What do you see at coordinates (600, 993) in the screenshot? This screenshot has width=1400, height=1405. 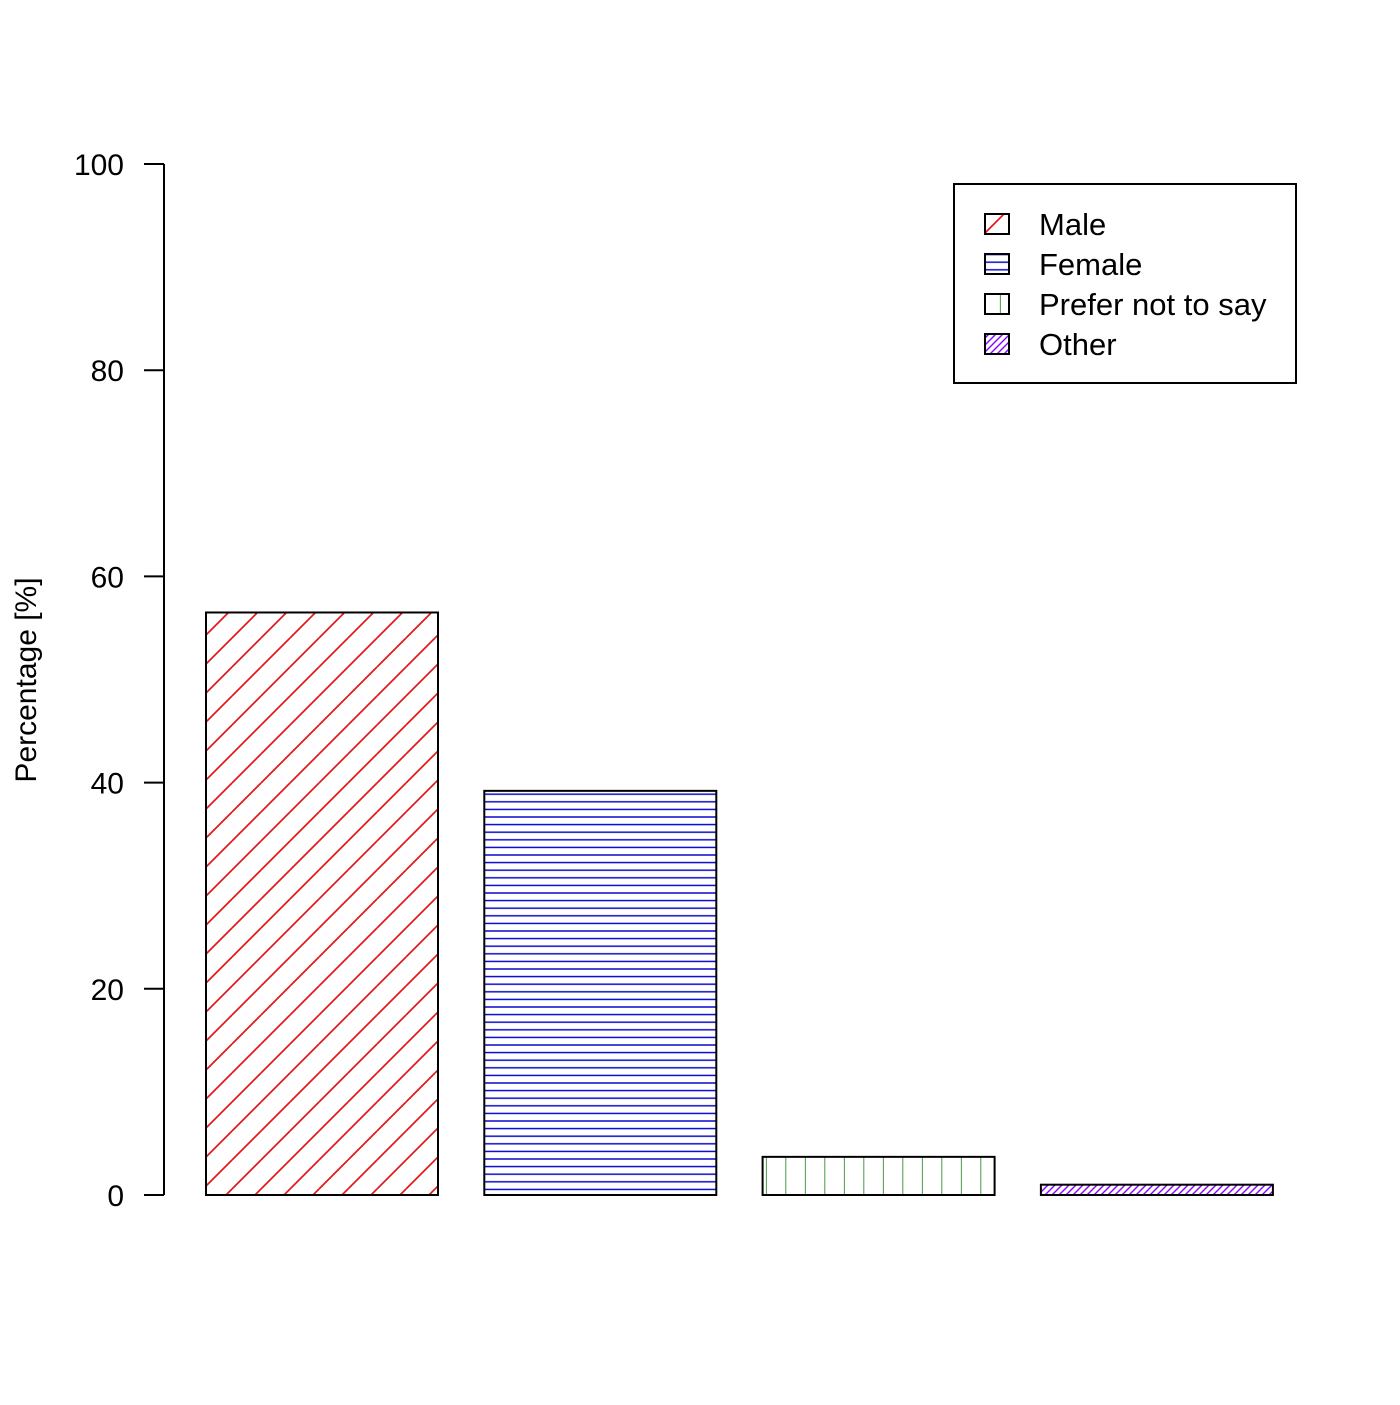 I see `bar-female` at bounding box center [600, 993].